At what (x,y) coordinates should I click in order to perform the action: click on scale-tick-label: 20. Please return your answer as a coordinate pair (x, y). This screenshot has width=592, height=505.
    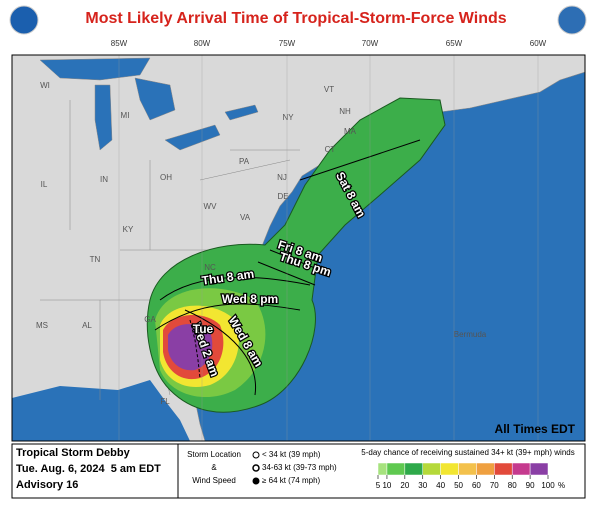
    Looking at the image, I should click on (404, 485).